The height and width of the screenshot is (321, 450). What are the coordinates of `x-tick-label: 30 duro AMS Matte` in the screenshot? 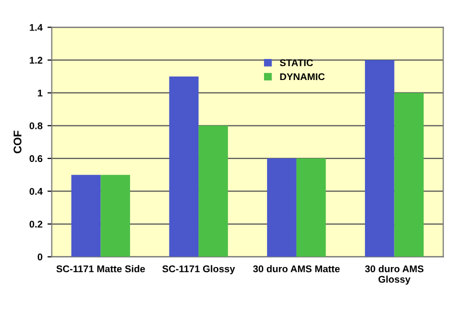 It's located at (296, 268).